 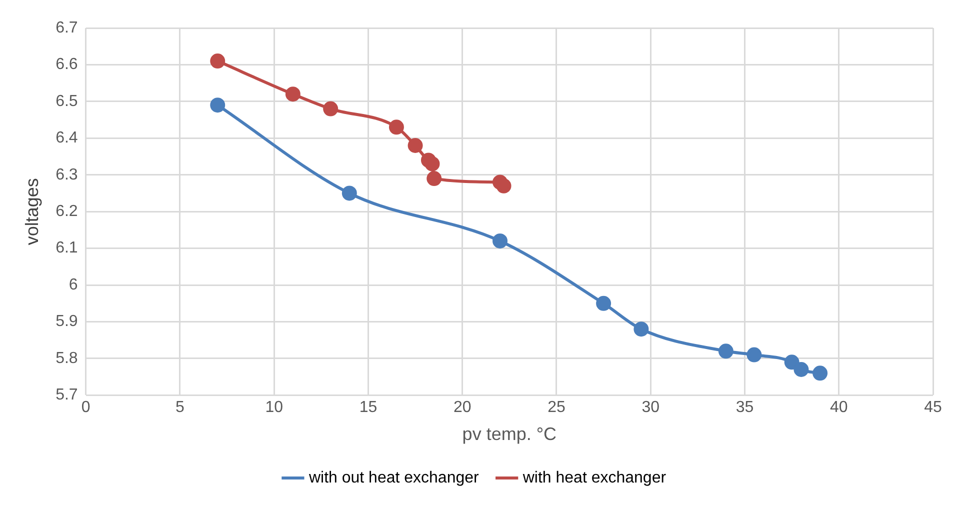 I want to click on y-tick-label: 6.2, so click(x=67, y=211).